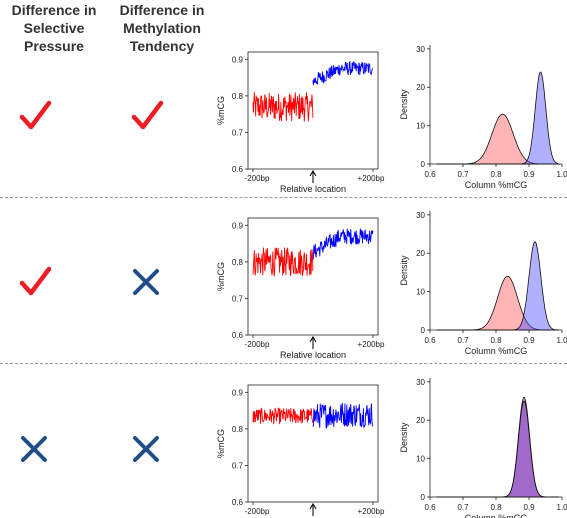 The image size is (567, 518). Describe the element at coordinates (162, 28) in the screenshot. I see `header-methylation-tendency: Difference in Methylation Tendency` at that location.